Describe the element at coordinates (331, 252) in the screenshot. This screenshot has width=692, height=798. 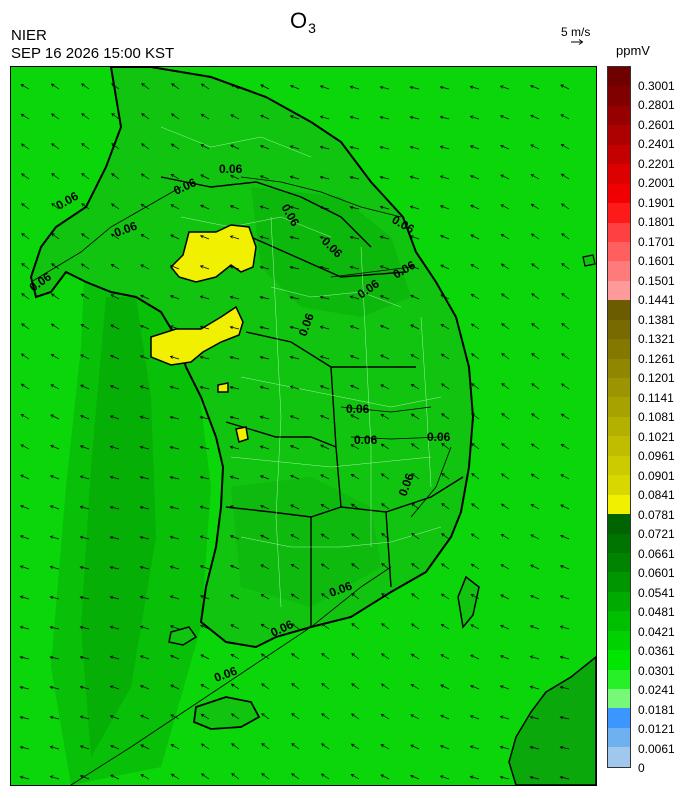
I see `land-darker-patch` at that location.